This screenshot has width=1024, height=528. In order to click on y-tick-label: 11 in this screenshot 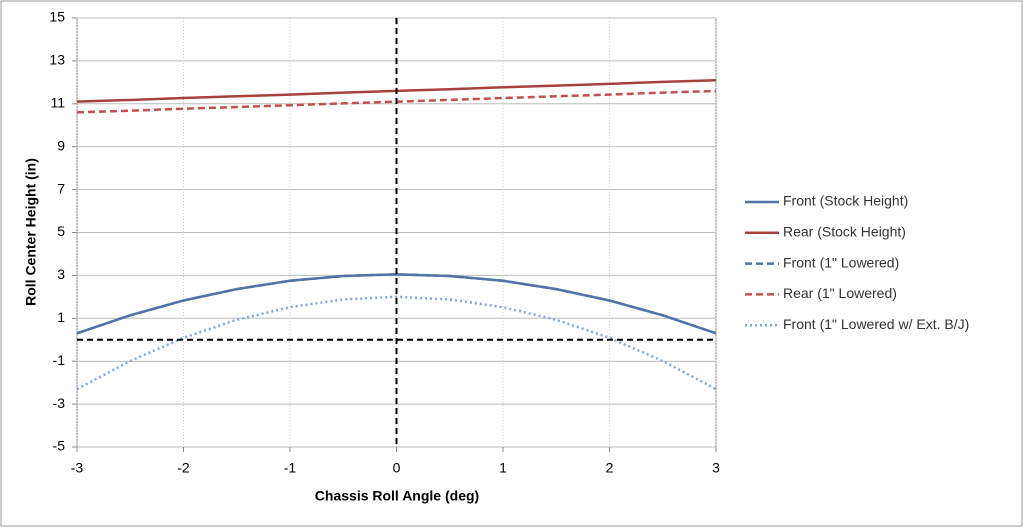, I will do `click(57, 103)`.